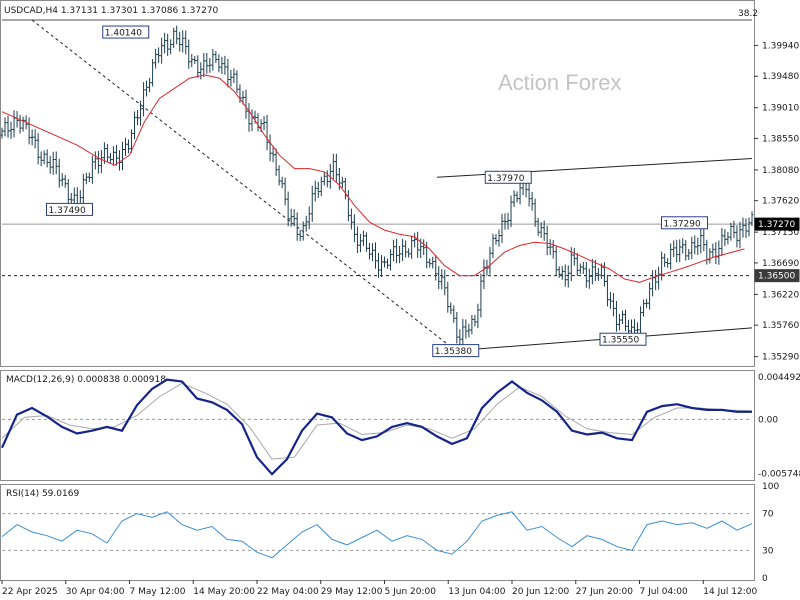 Image resolution: width=800 pixels, height=600 pixels. I want to click on current-price-badge-box, so click(777, 224).